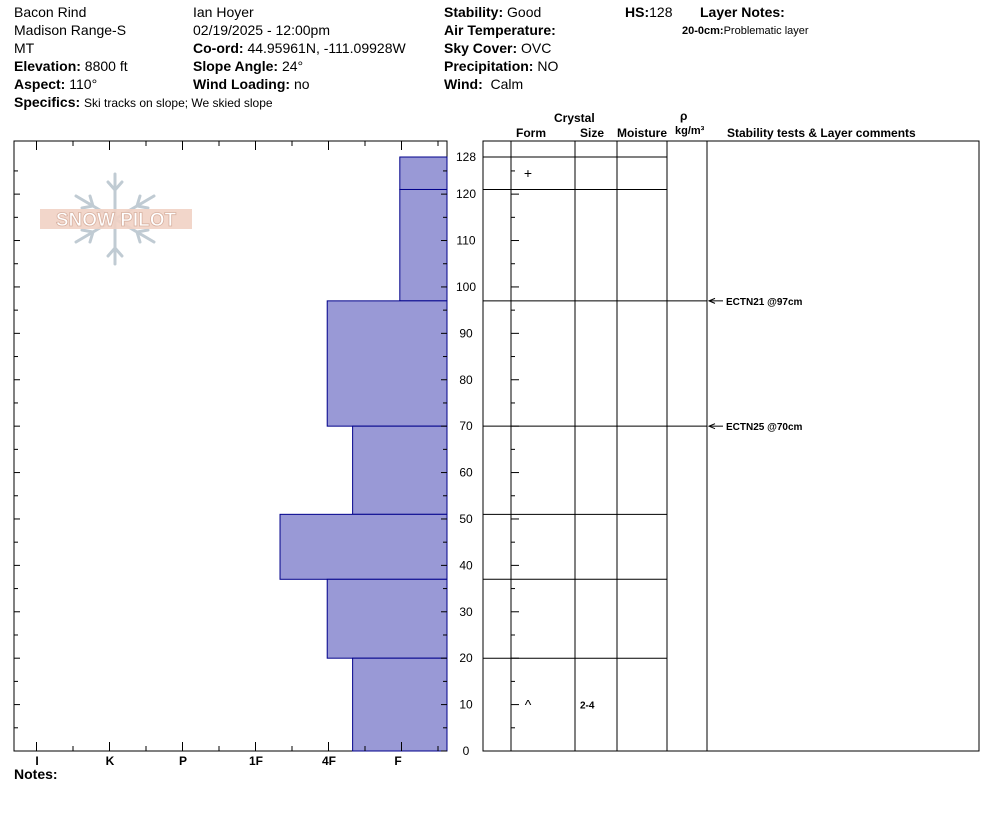 The width and height of the screenshot is (994, 840). What do you see at coordinates (466, 426) in the screenshot?
I see `depth-label: 70` at bounding box center [466, 426].